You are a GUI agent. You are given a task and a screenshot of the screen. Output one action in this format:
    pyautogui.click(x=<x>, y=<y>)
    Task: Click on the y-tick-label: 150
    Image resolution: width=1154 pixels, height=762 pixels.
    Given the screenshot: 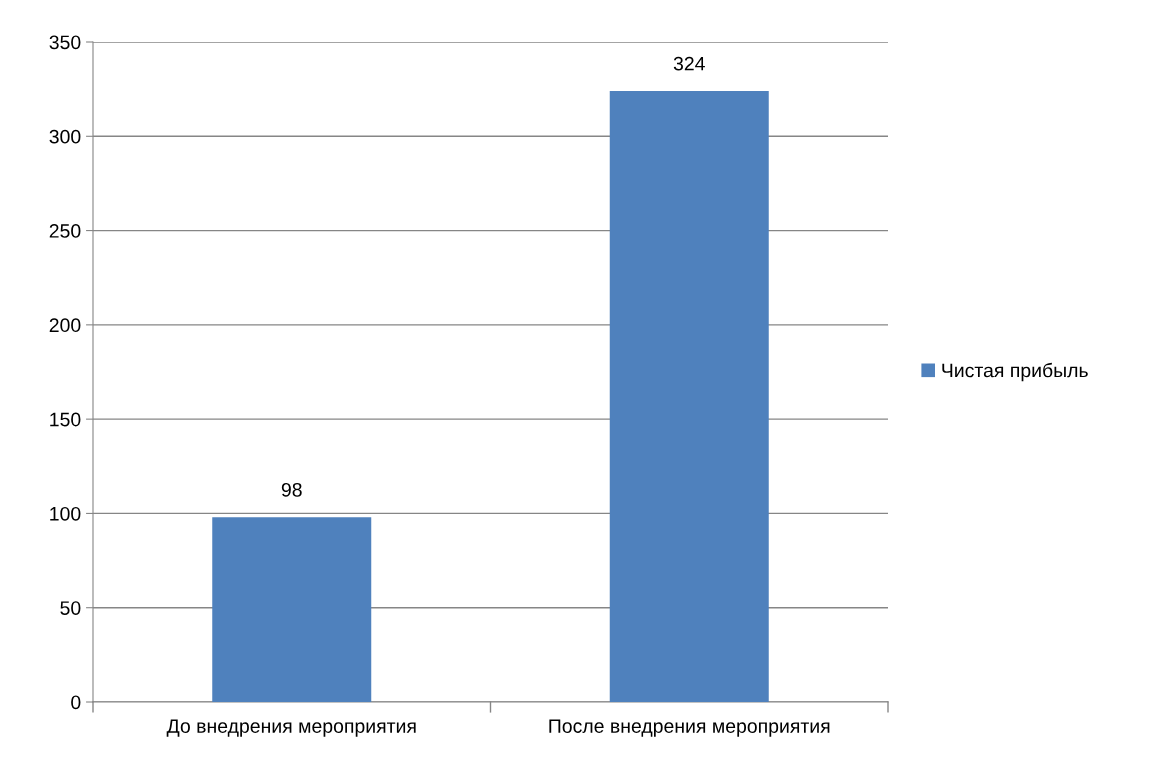 What is the action you would take?
    pyautogui.click(x=65, y=419)
    